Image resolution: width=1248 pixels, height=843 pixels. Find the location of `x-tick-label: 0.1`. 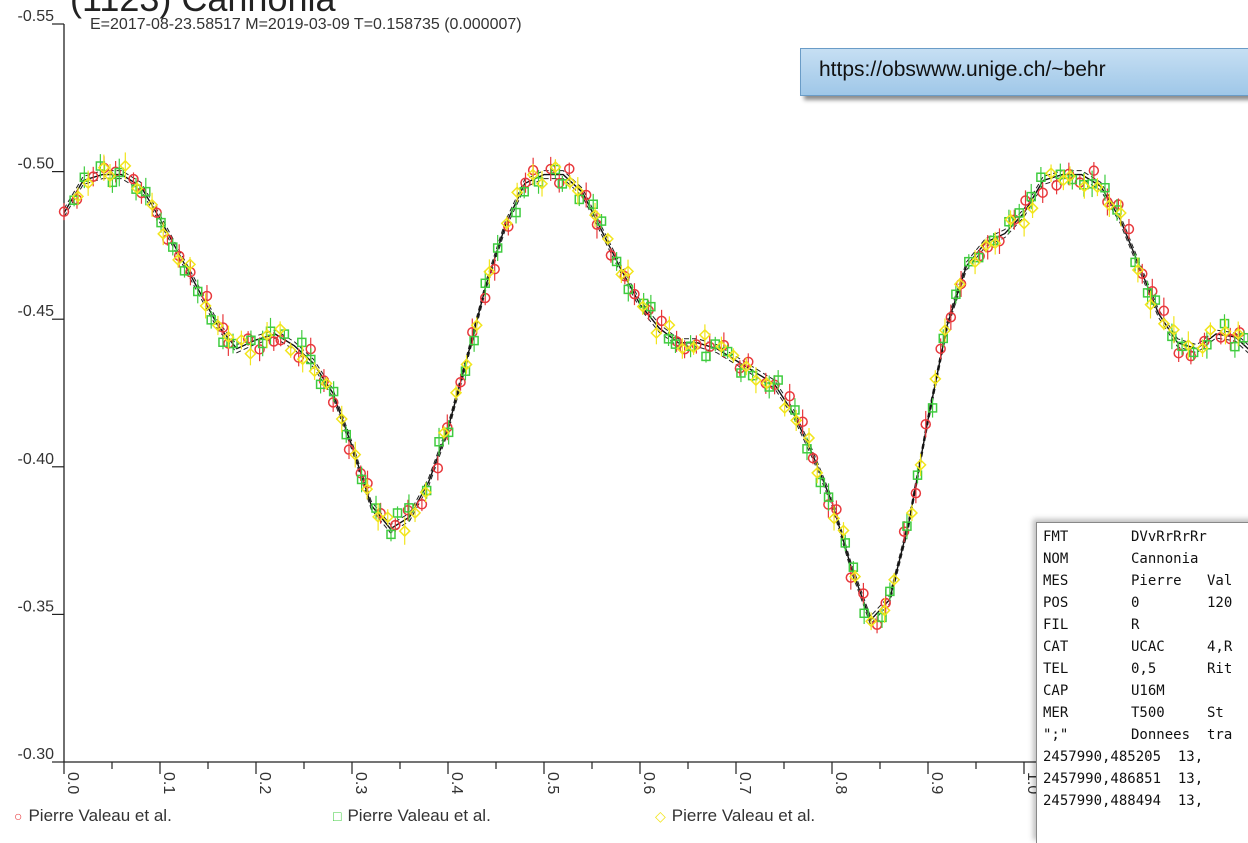

x-tick-label: 0.1 is located at coordinates (168, 783).